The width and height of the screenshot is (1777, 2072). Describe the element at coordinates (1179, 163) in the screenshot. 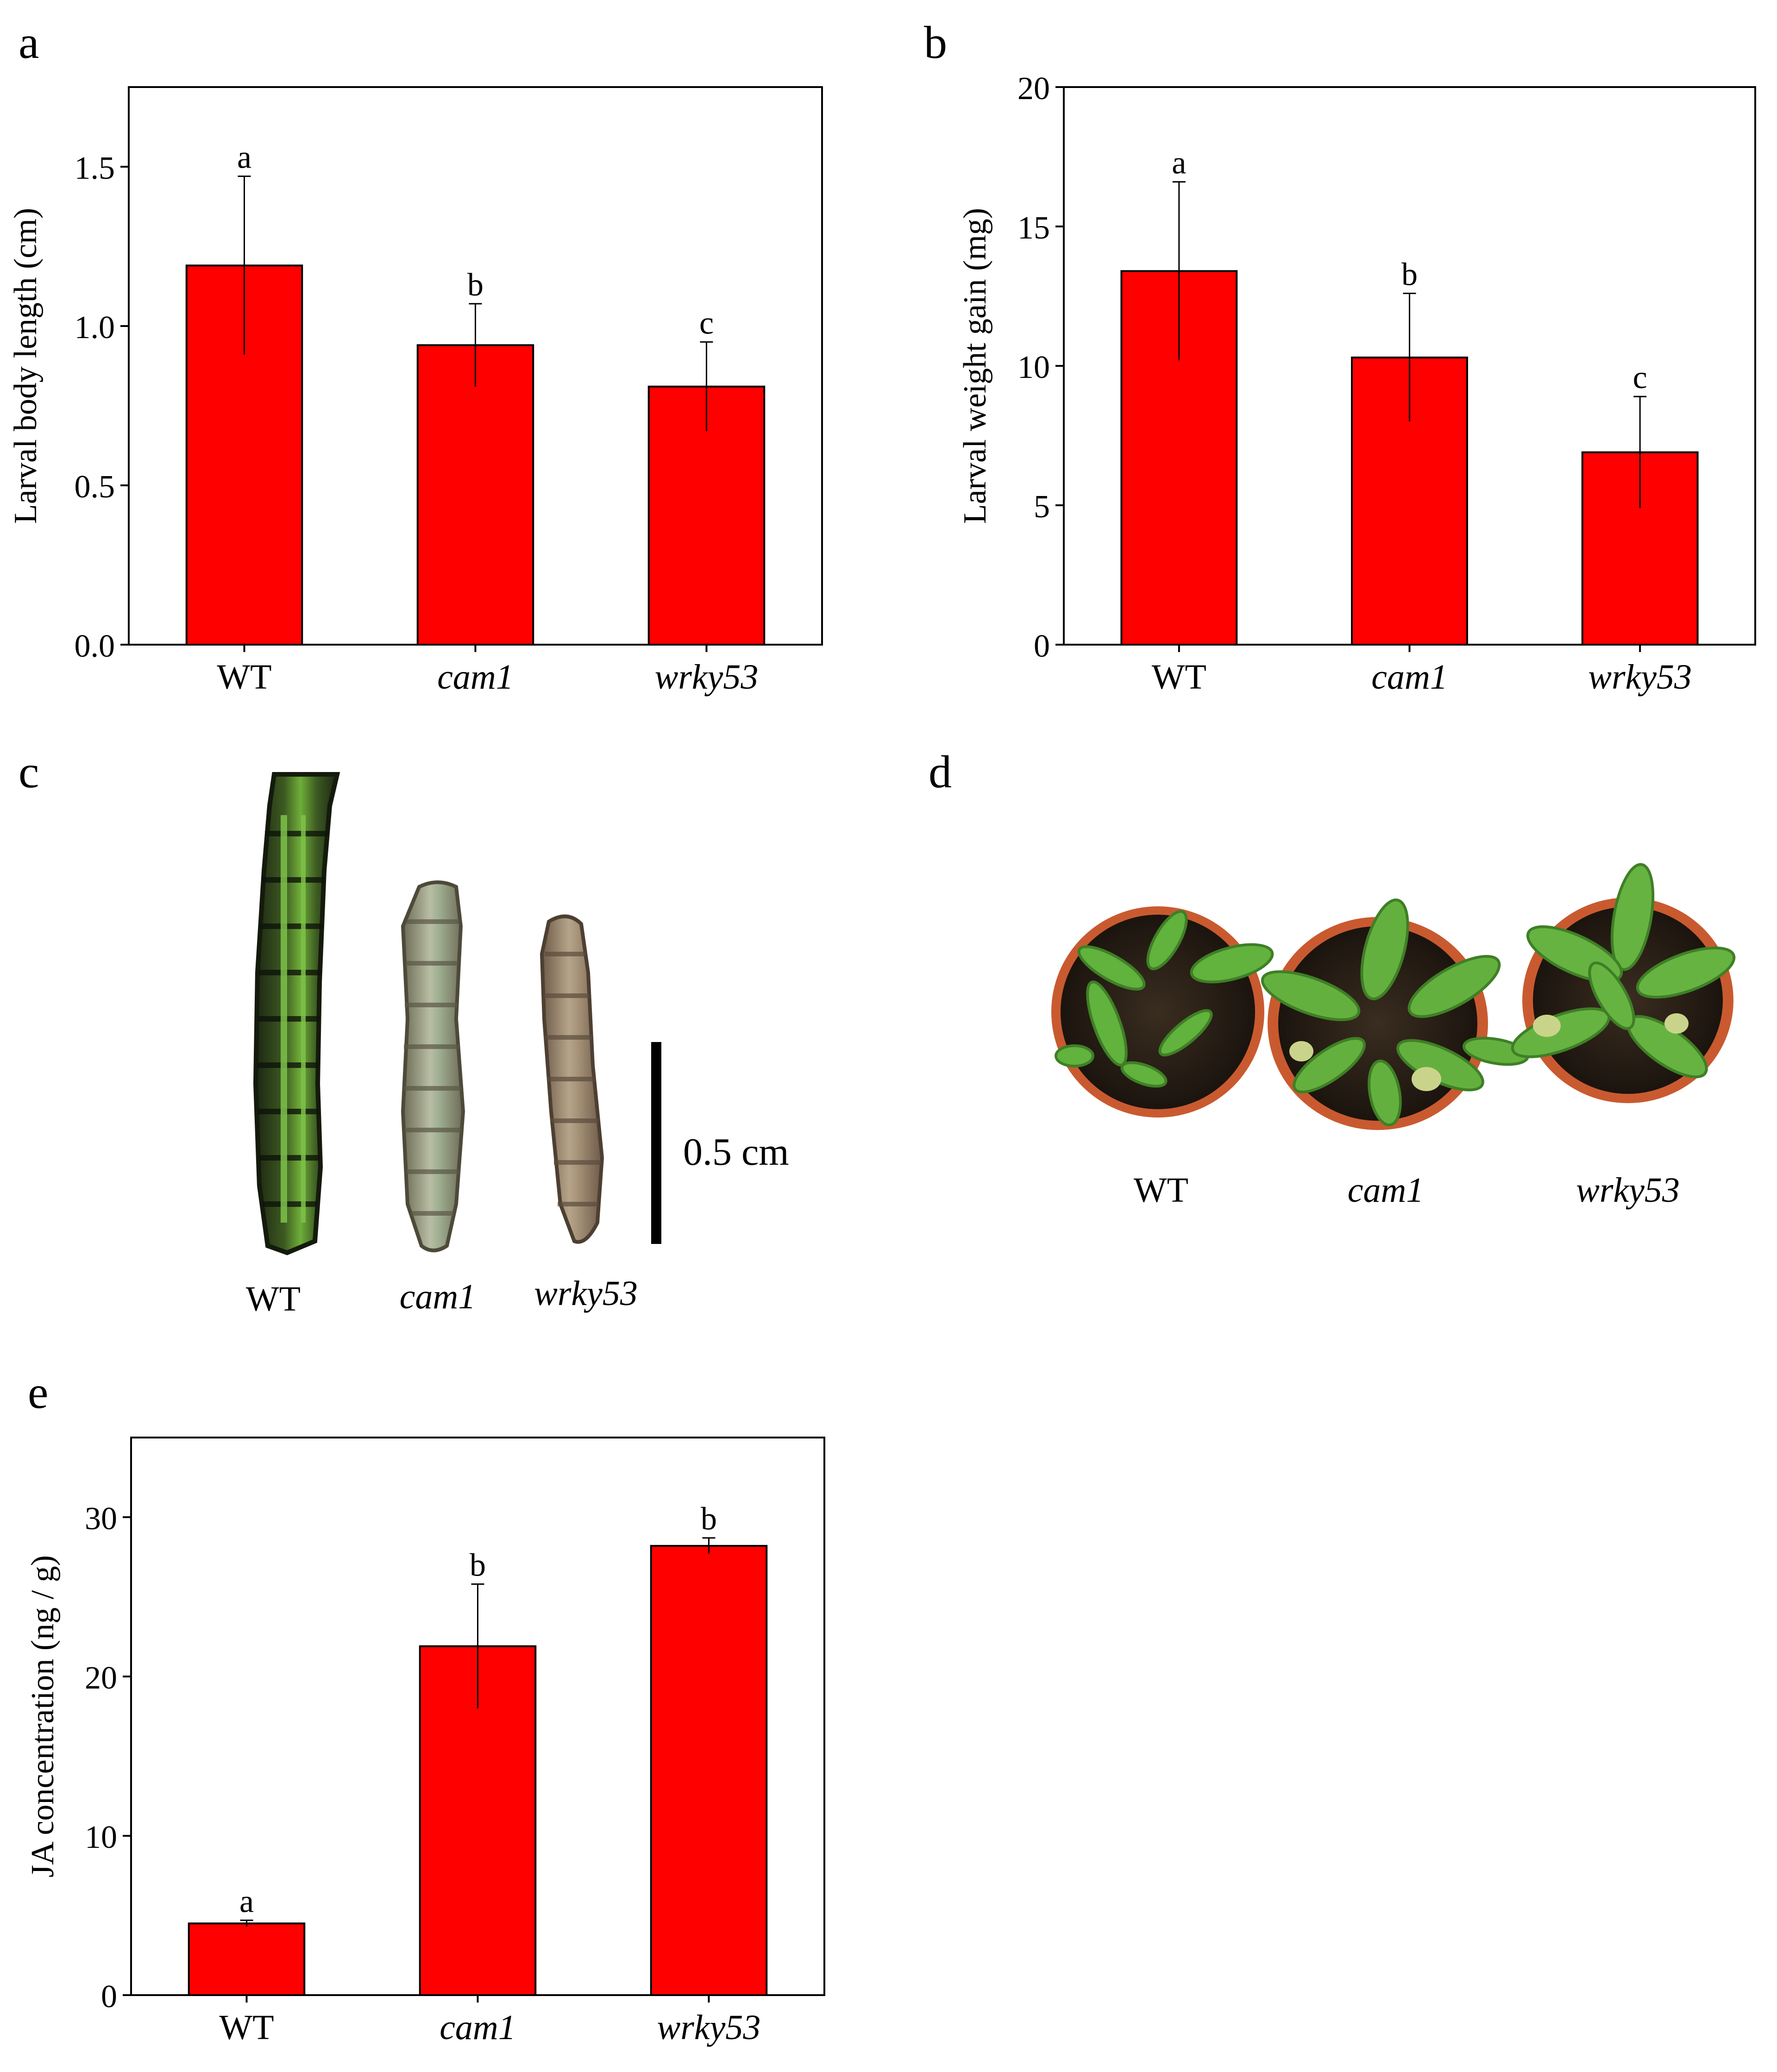

I see `chart-b-significance-letter-WT: a` at that location.